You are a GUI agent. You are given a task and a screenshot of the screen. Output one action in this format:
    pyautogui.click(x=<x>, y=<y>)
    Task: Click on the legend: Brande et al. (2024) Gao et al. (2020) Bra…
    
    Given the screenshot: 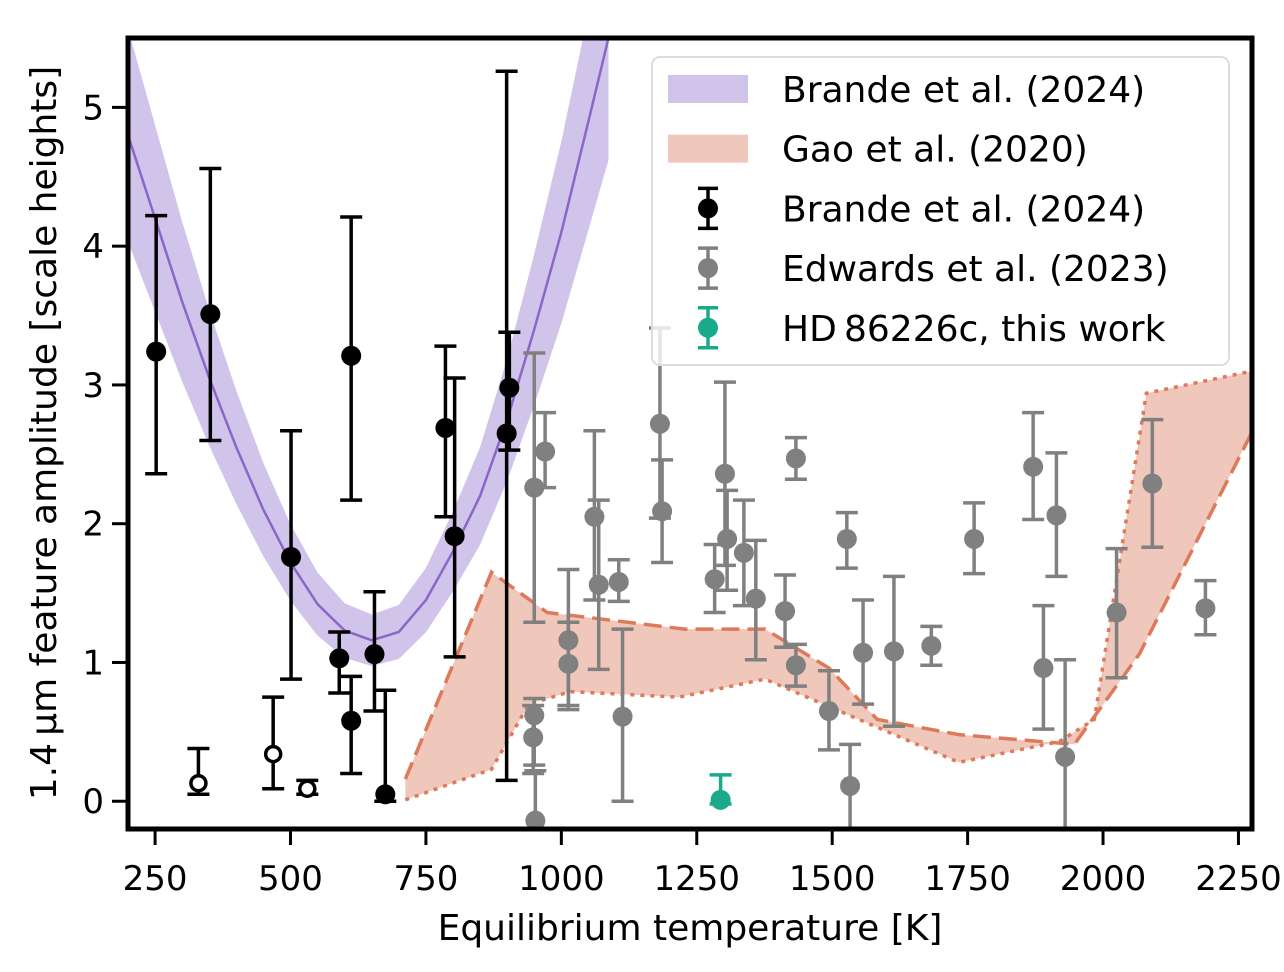 What is the action you would take?
    pyautogui.click(x=940, y=211)
    